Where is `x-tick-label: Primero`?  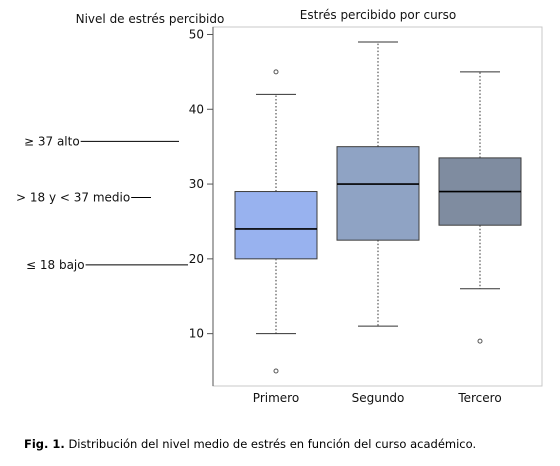
x-tick-label: Primero is located at coordinates (276, 398).